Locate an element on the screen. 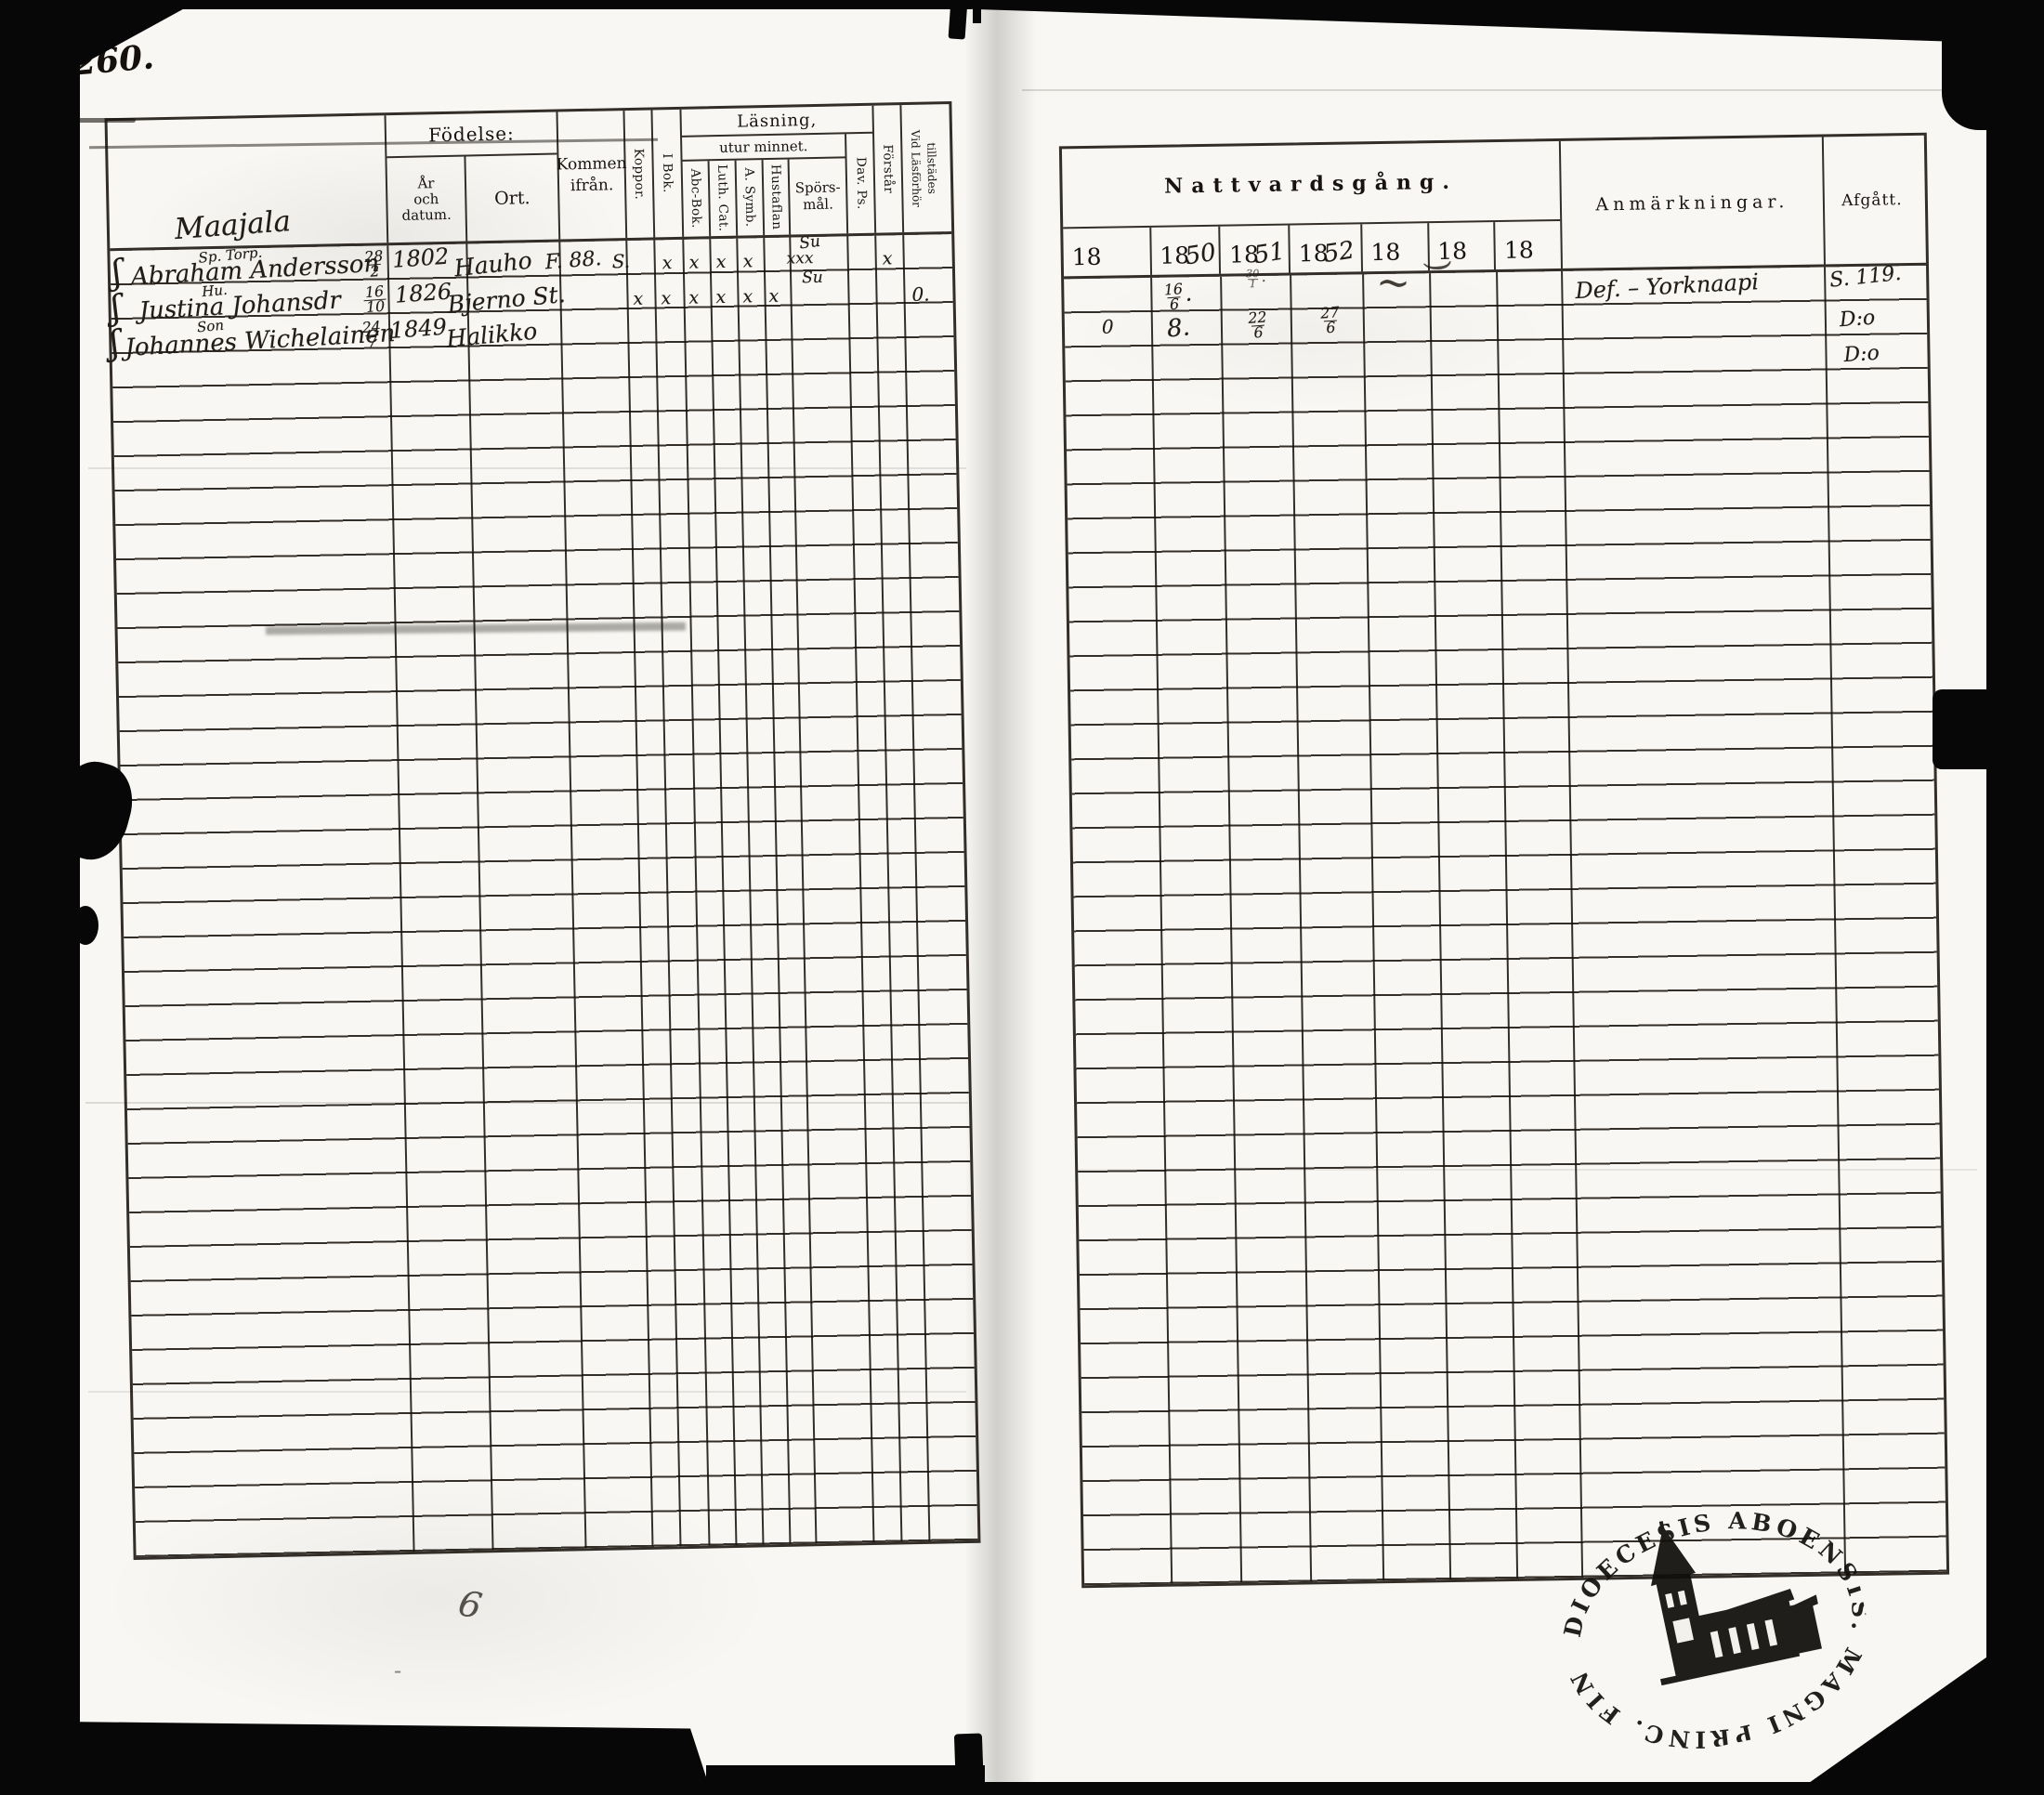 This screenshot has width=2044, height=1795. year-handwritten: 52 is located at coordinates (1338, 252).